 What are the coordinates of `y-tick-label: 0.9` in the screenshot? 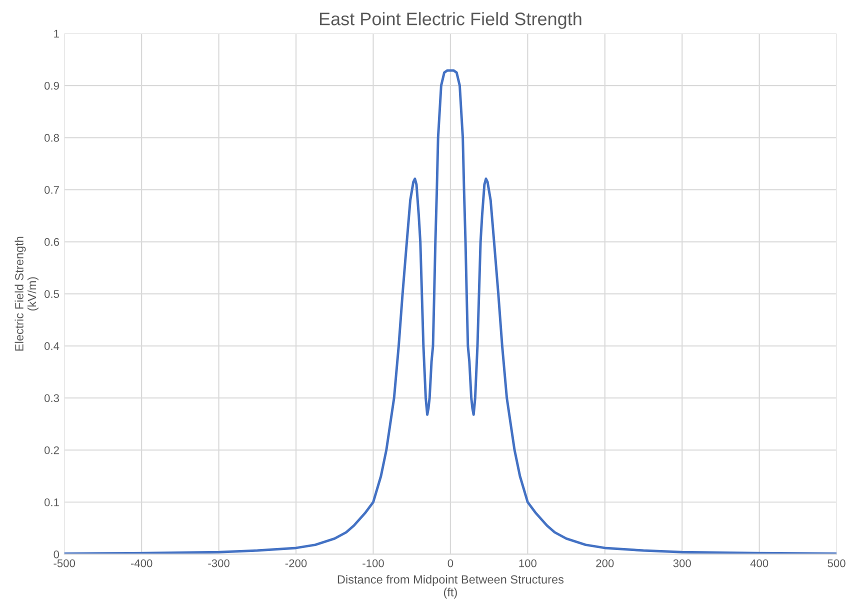 It's located at (51, 86).